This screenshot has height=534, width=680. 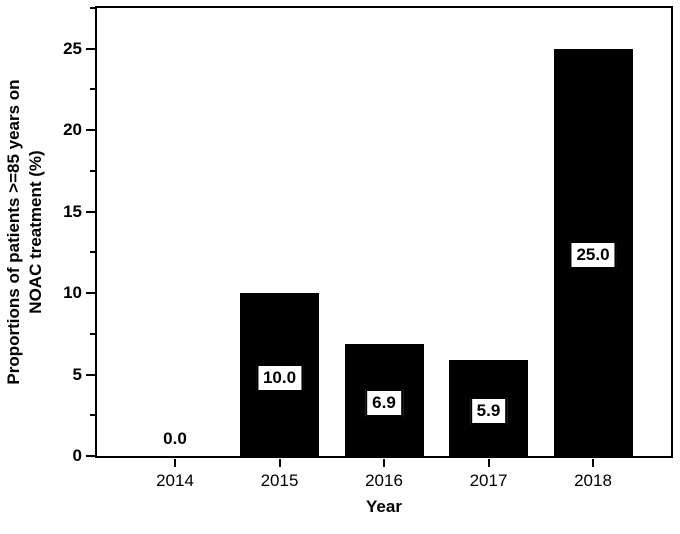 I want to click on x-axis-title: Year, so click(x=384, y=506).